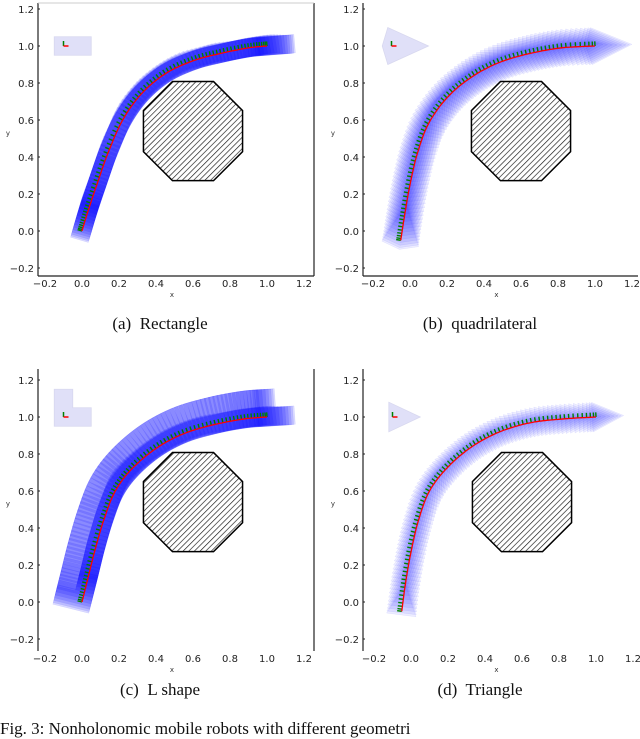 The height and width of the screenshot is (739, 640). I want to click on caption-c-label: (c), so click(129, 689).